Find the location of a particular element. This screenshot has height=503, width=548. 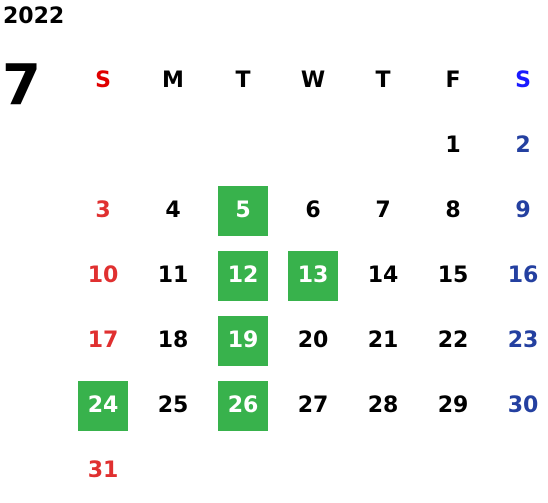

day-number: 28 is located at coordinates (383, 405).